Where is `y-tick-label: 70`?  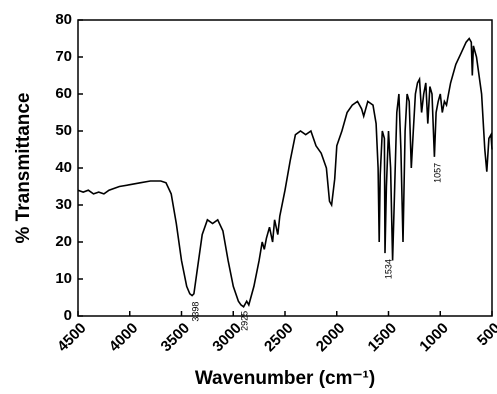
y-tick-label: 70 is located at coordinates (63, 56).